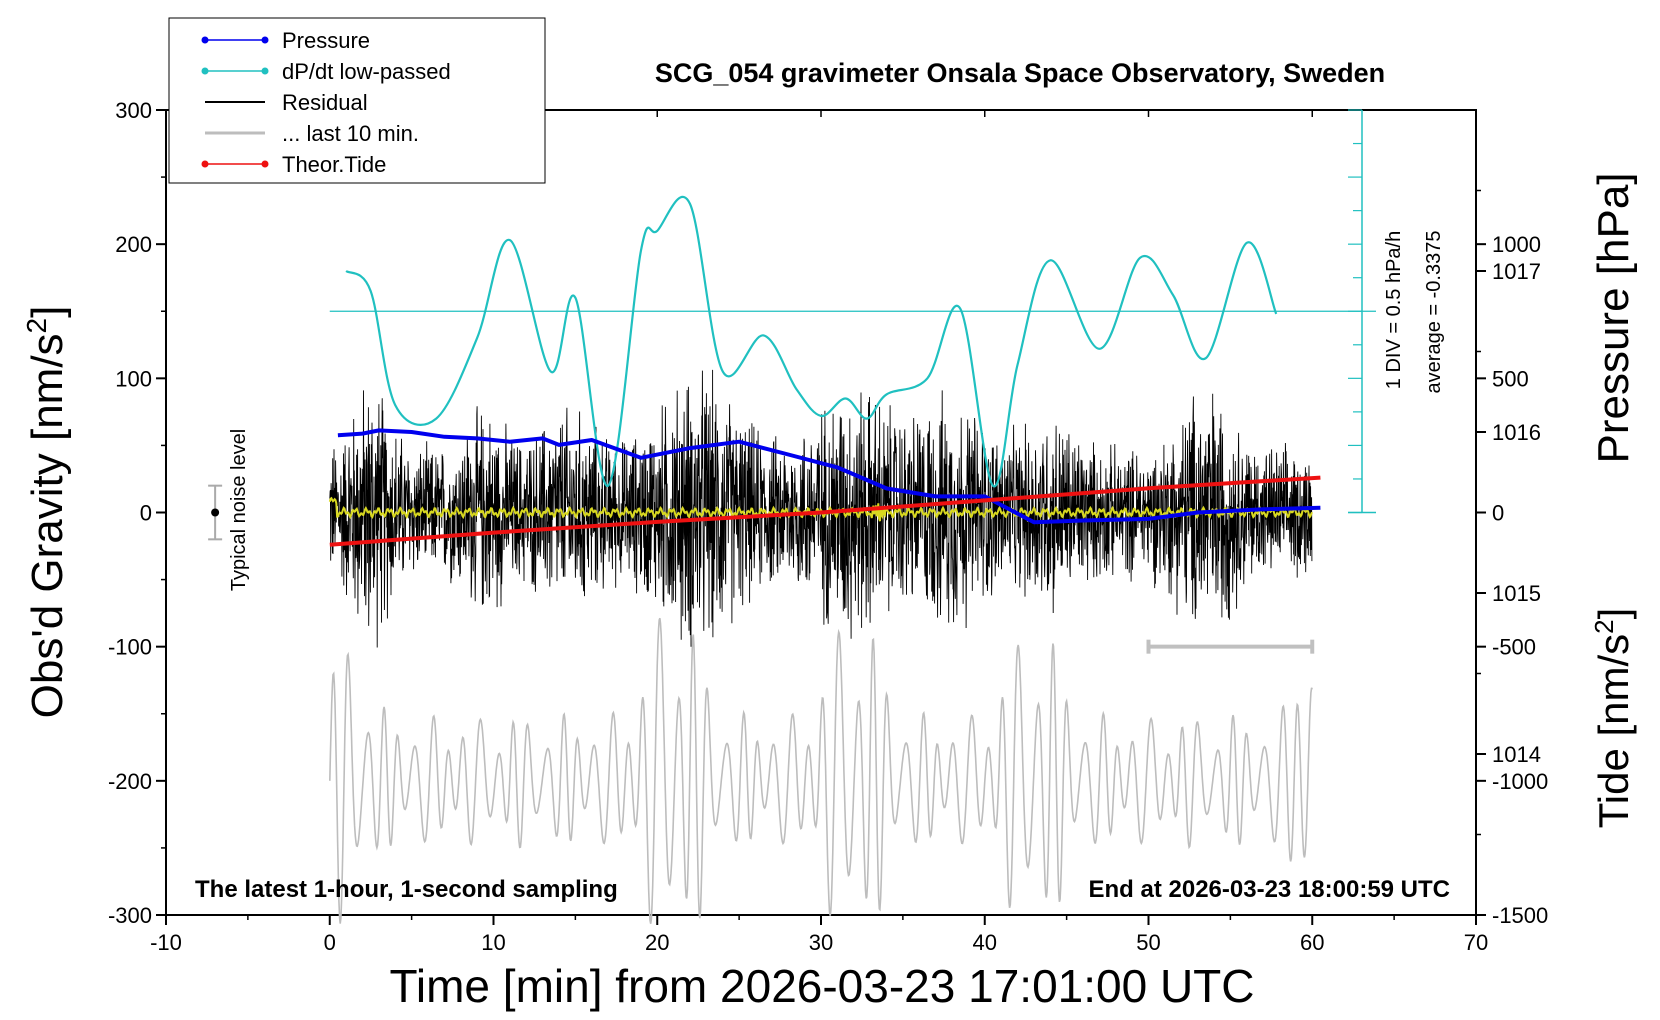 Image resolution: width=1660 pixels, height=1020 pixels. I want to click on y-tick-label-0: 300, so click(133, 110).